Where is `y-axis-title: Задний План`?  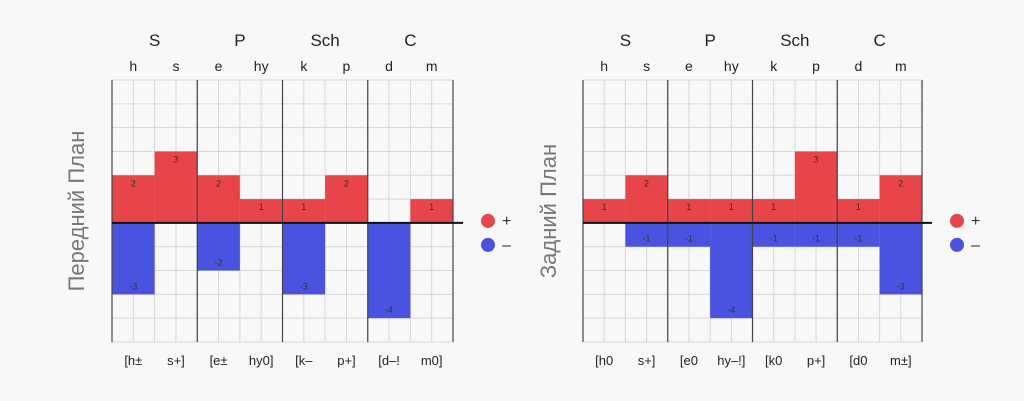
y-axis-title: Задний План is located at coordinates (548, 211).